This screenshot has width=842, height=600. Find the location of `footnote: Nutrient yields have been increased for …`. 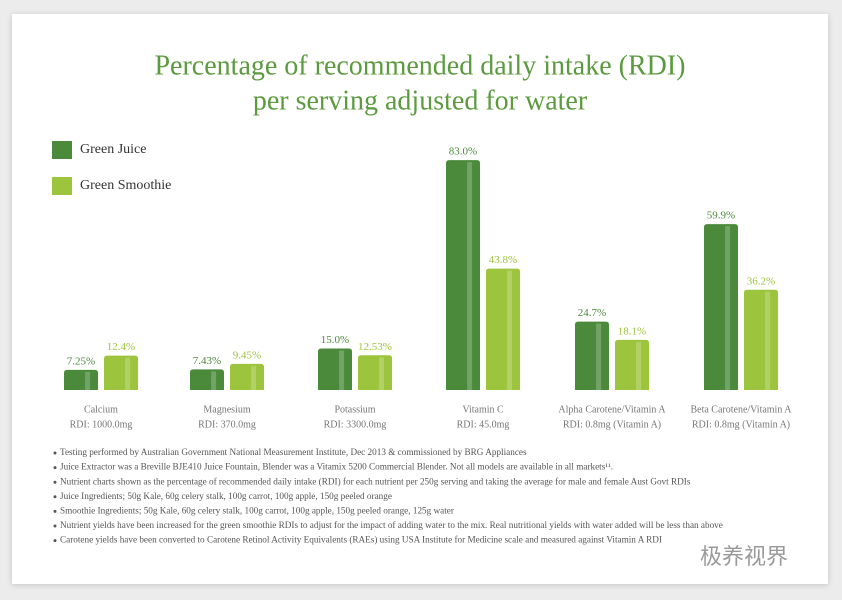

footnote: Nutrient yields have been increased for … is located at coordinates (391, 525).